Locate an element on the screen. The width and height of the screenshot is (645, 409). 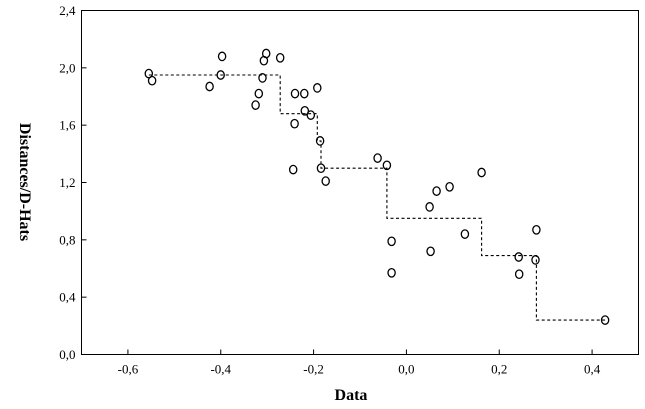
y-tick-labels: 0,0 0,4 0,8 1,2 1,6 2,0 2,4 is located at coordinates (67, 182).